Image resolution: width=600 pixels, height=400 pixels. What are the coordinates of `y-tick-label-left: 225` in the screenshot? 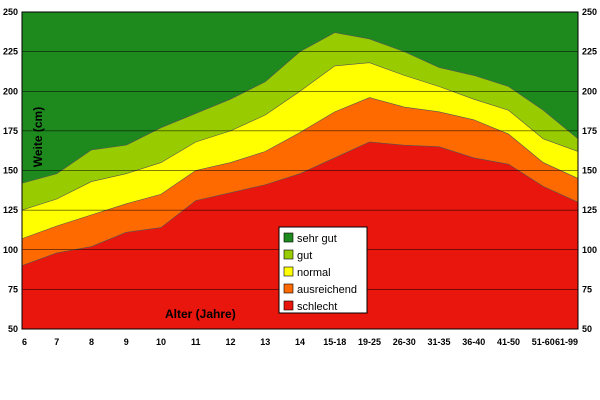 It's located at (10, 52).